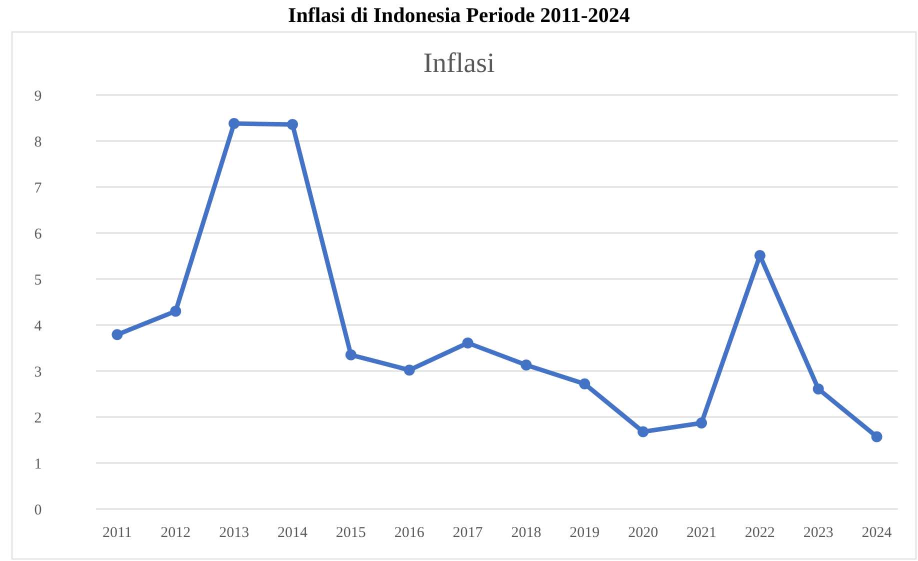 The image size is (918, 561). I want to click on x-tick-label: 2024, so click(877, 533).